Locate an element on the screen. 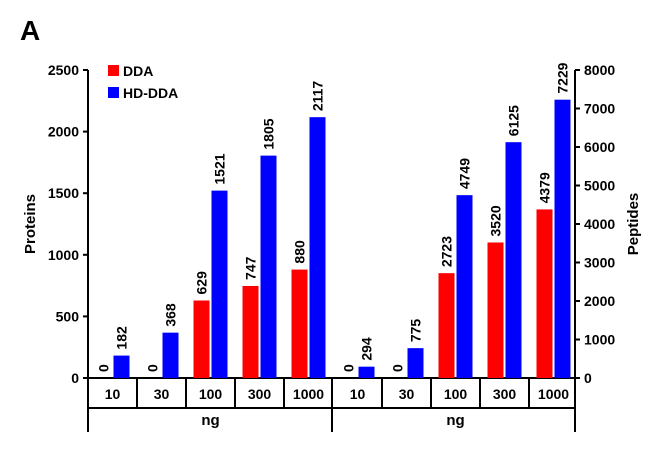  proteins-category-label: 30 is located at coordinates (162, 394).